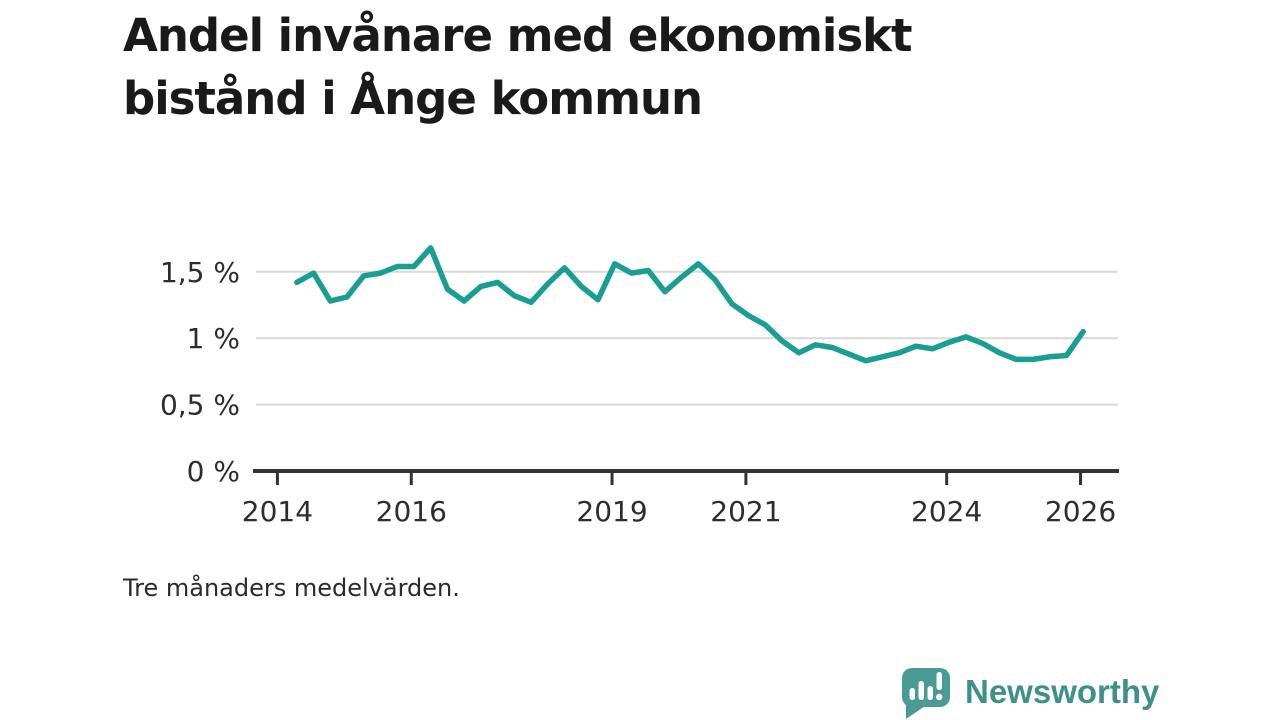  Describe the element at coordinates (213, 338) in the screenshot. I see `y-tick-label: 1 %` at that location.